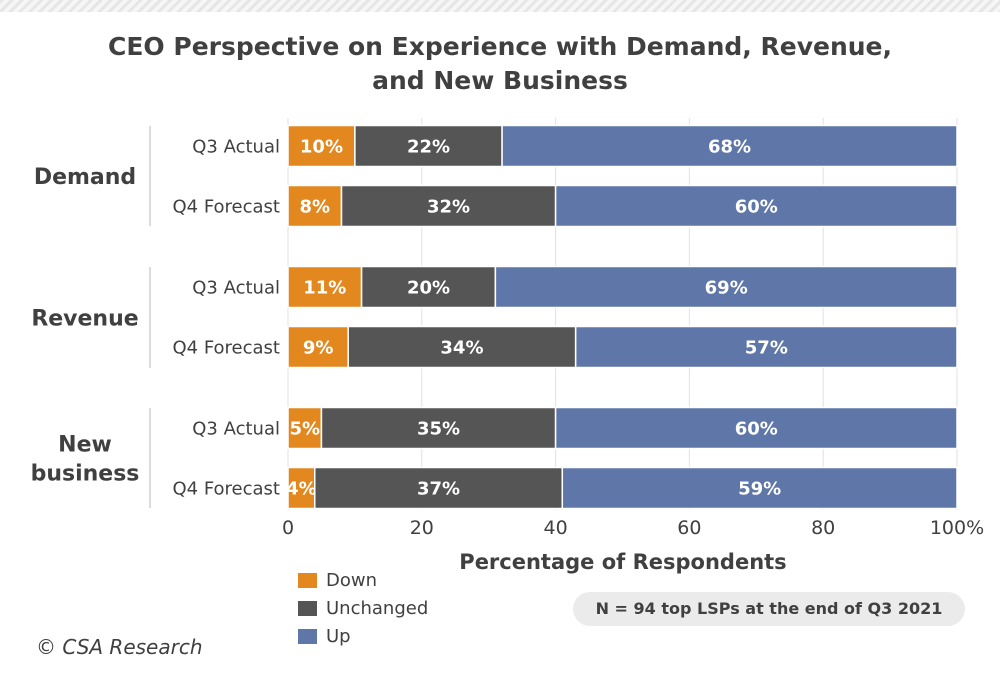 The width and height of the screenshot is (1000, 679). I want to click on data-label: 11%, so click(324, 288).